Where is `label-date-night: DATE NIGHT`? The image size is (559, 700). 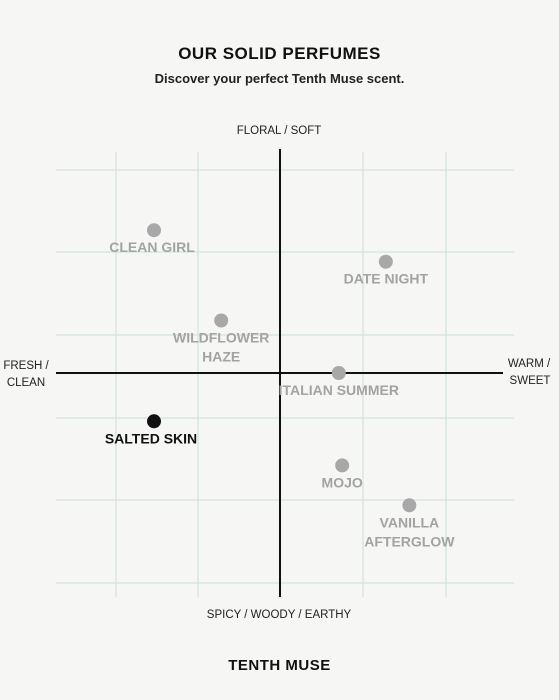
label-date-night: DATE NIGHT is located at coordinates (386, 279).